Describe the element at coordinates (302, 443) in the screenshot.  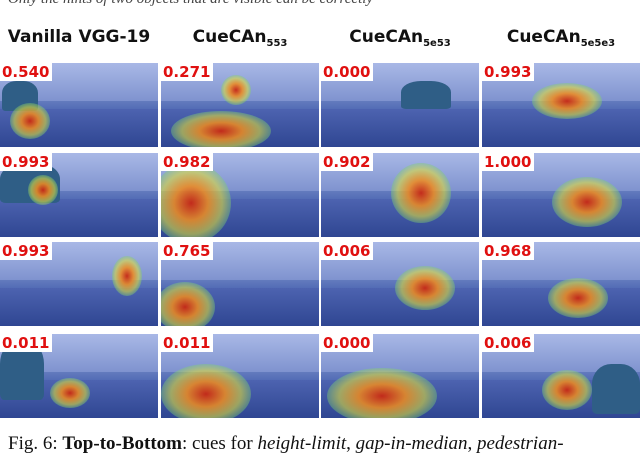
I see `caption-term: height-limit` at that location.